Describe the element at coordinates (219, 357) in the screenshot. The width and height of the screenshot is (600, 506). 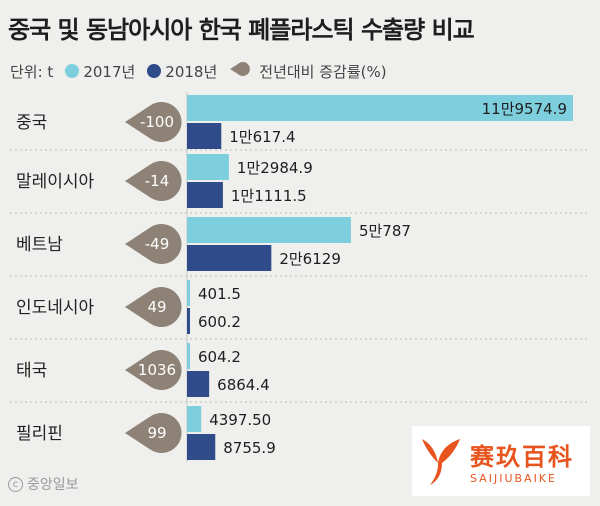
I see `value-label: 604.2` at that location.